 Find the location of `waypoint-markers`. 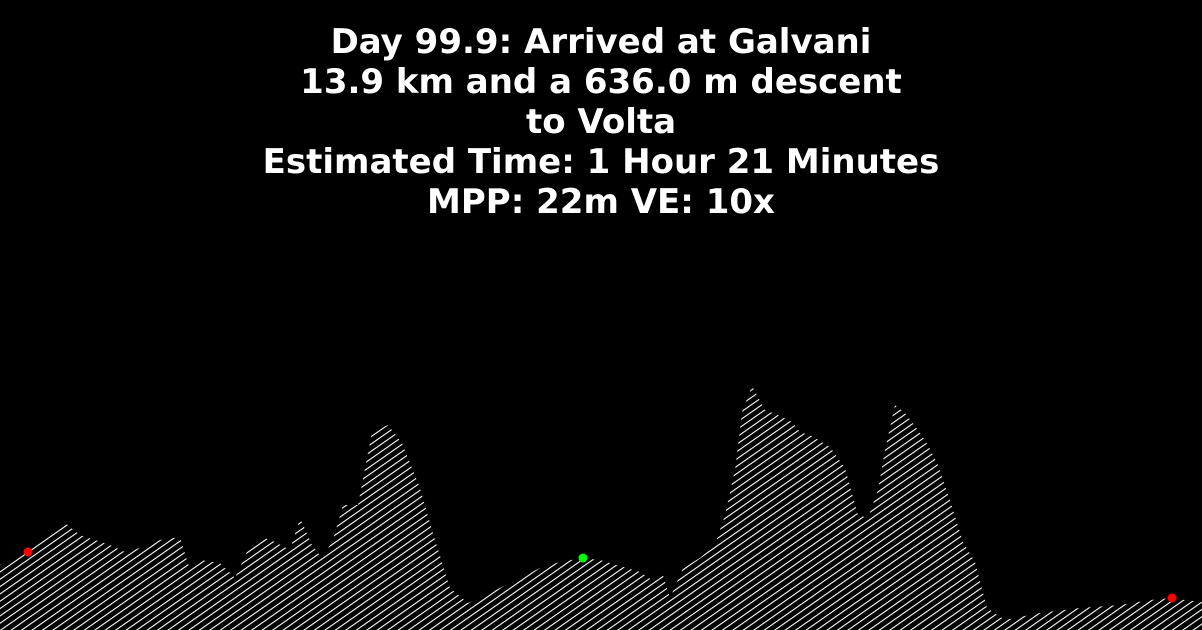

waypoint-markers is located at coordinates (600, 575).